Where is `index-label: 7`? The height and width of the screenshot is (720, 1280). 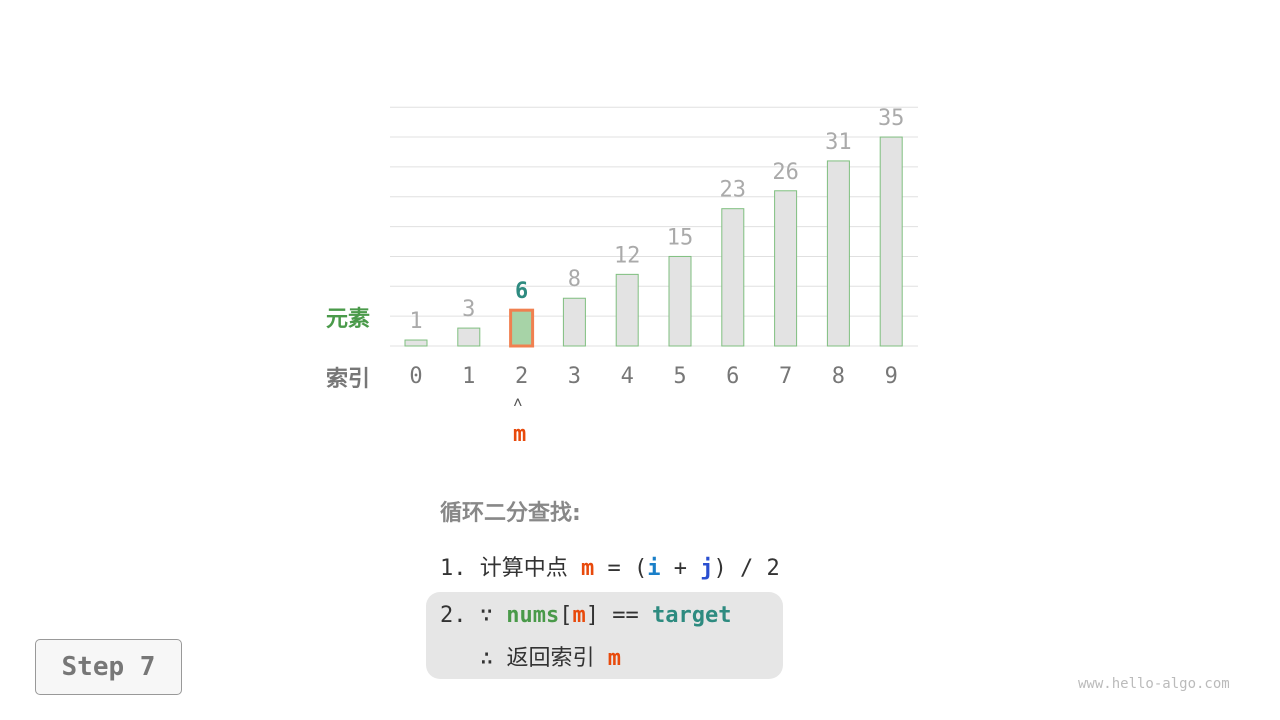 index-label: 7 is located at coordinates (785, 376).